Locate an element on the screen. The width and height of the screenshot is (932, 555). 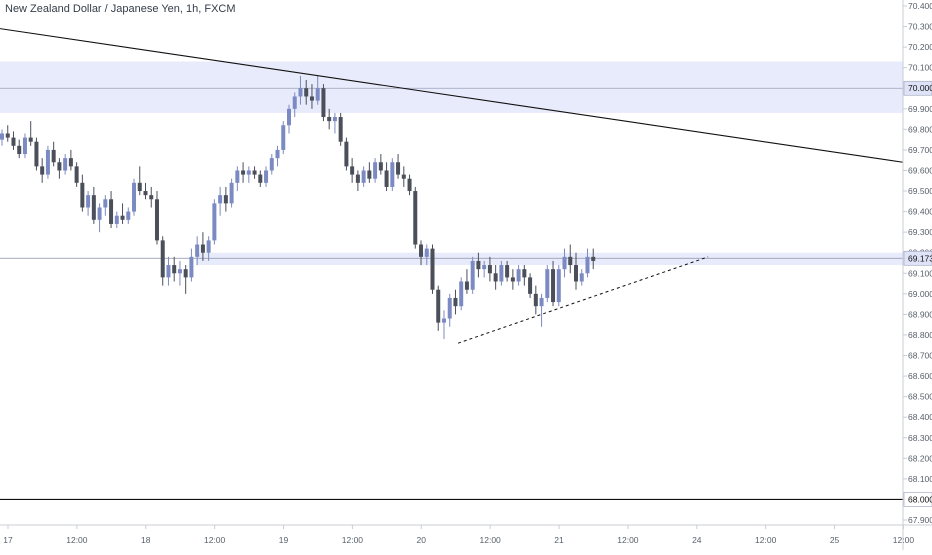
x-tick-label: 20 is located at coordinates (422, 540).